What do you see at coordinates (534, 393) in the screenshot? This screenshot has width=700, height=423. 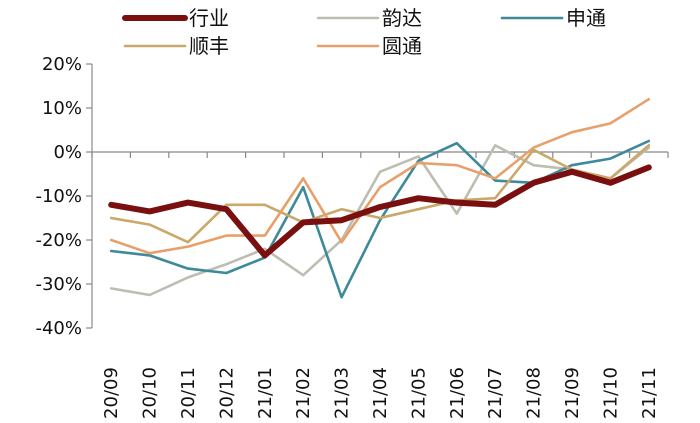 I see `x-tick-label: 21/08` at bounding box center [534, 393].